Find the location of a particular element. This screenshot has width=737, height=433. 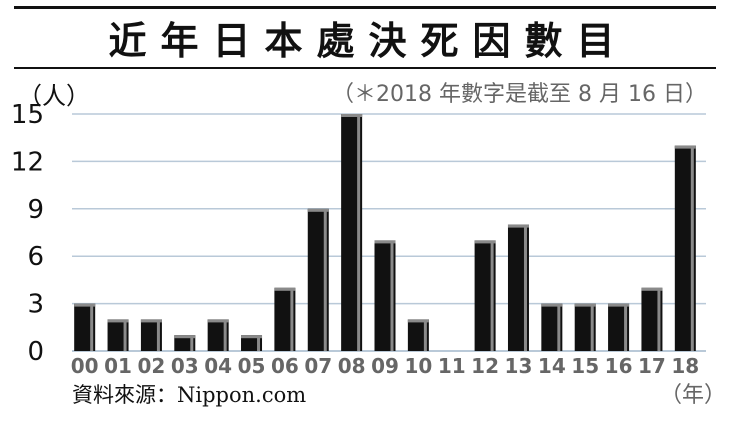

x-tick-label: 02 is located at coordinates (151, 366).